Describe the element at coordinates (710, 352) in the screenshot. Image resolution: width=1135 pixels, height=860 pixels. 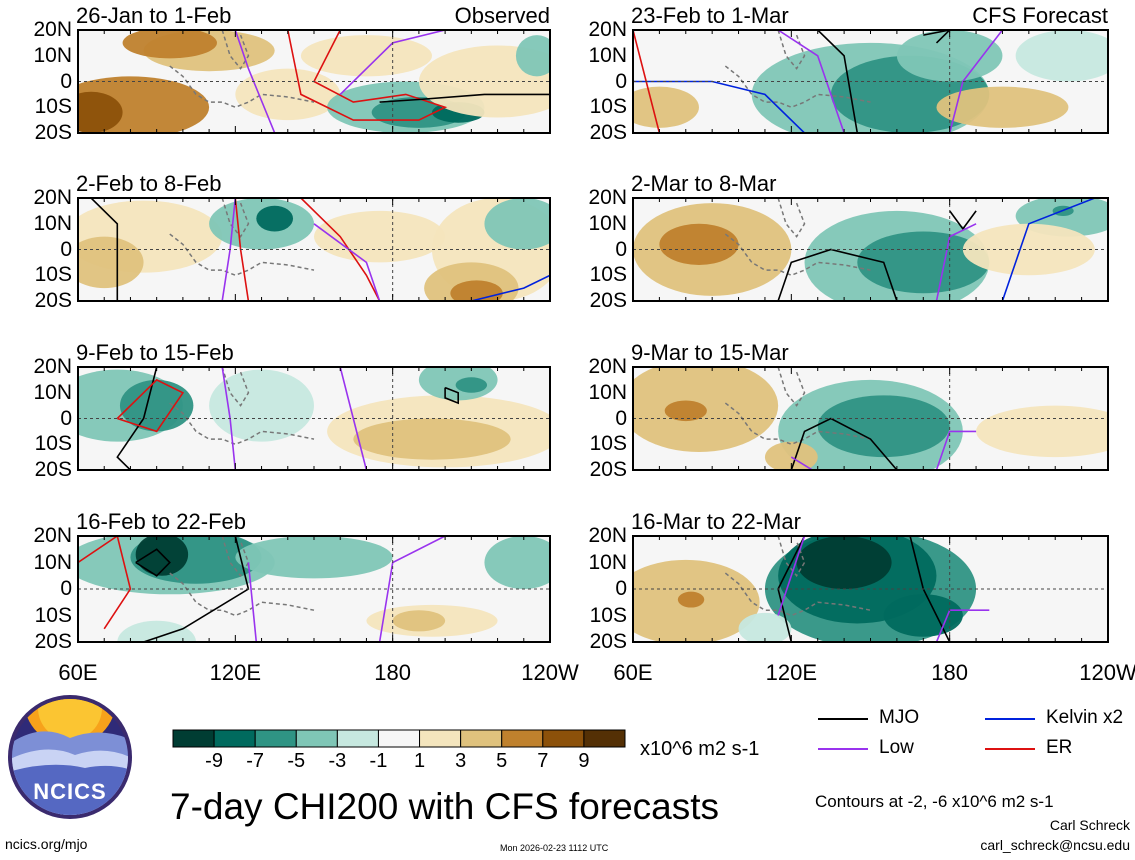
I see `panel-period-label: 9-Mar to 15-Mar` at that location.